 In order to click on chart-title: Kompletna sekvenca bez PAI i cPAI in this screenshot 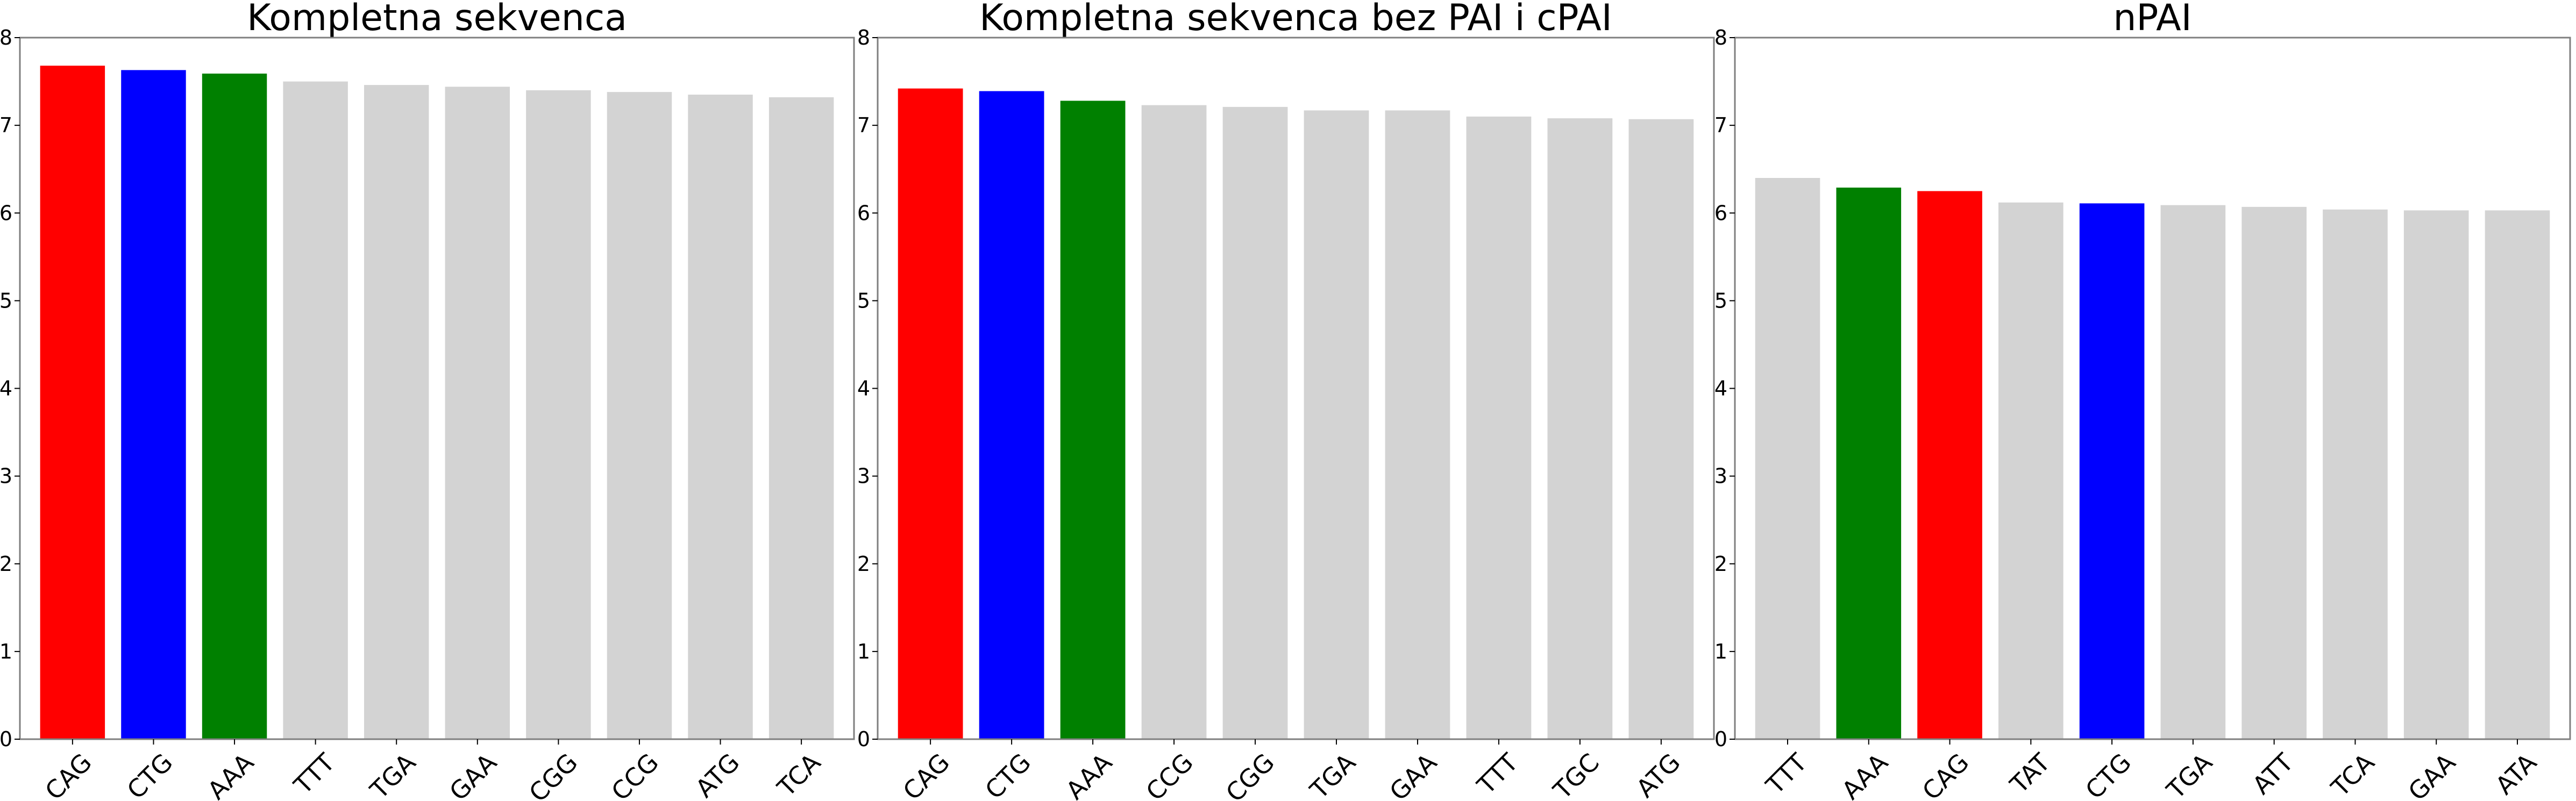, I will do `click(1295, 19)`.